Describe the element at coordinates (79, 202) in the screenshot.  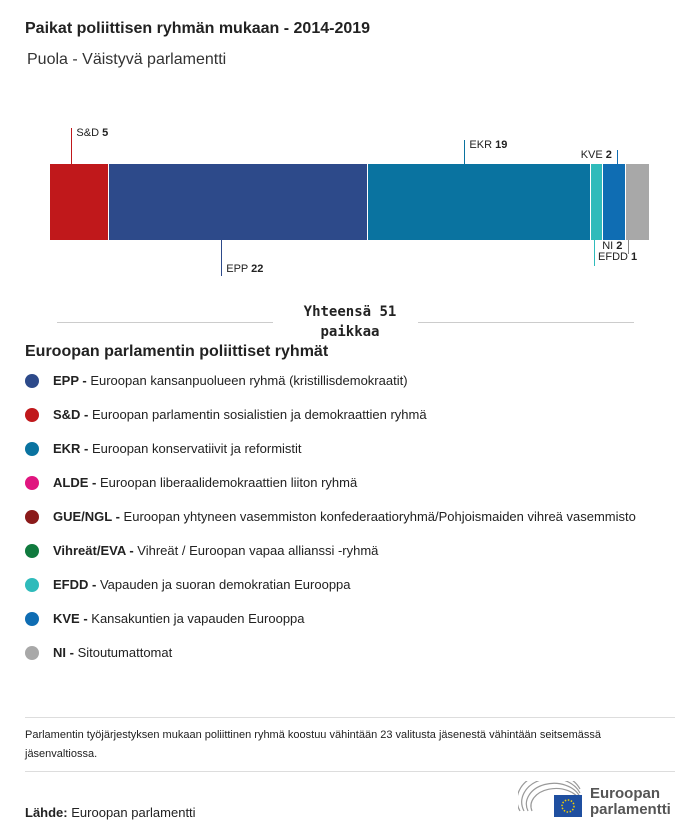
I see `bar-segment-sd` at that location.